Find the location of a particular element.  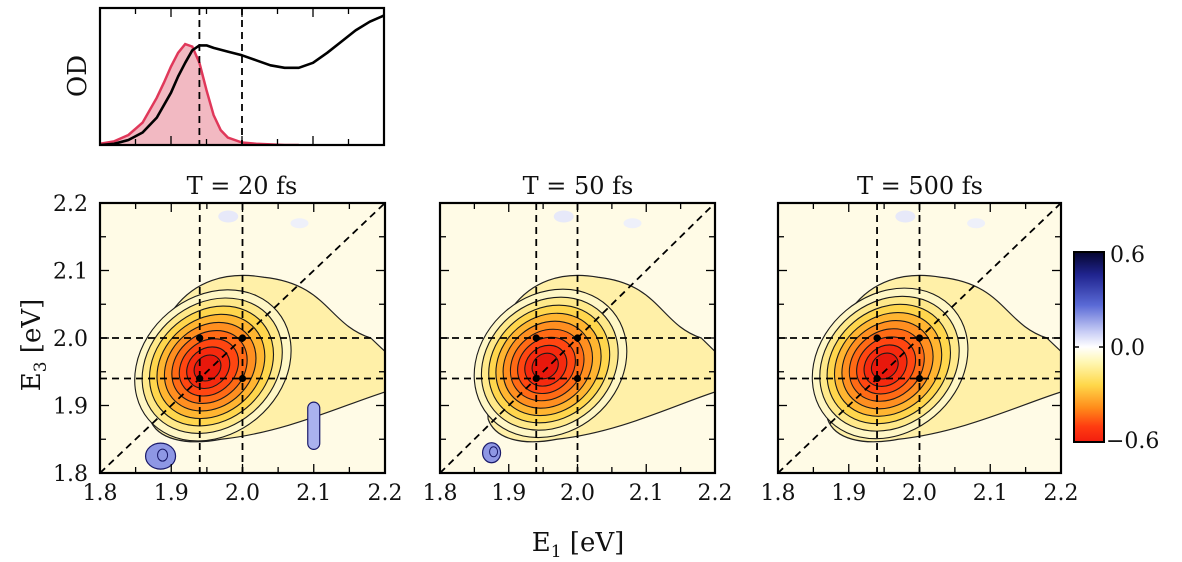

panel-20fs-plot-area is located at coordinates (242, 338).